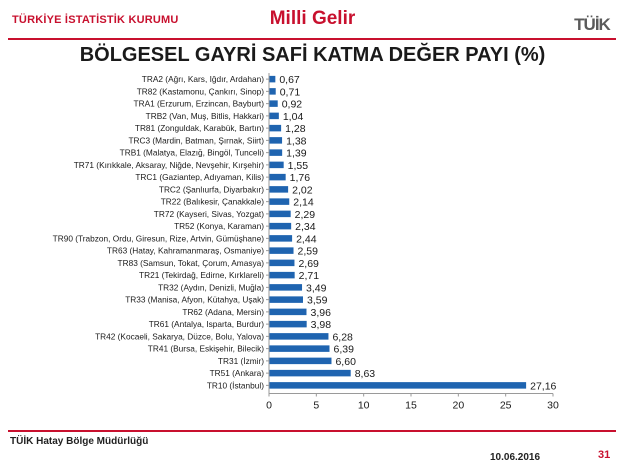 Image resolution: width=625 pixels, height=469 pixels. I want to click on chart-title: BÖLGESEL GAYRİ SAFİ KATMA DEĞER PAYI (%), so click(312, 55).